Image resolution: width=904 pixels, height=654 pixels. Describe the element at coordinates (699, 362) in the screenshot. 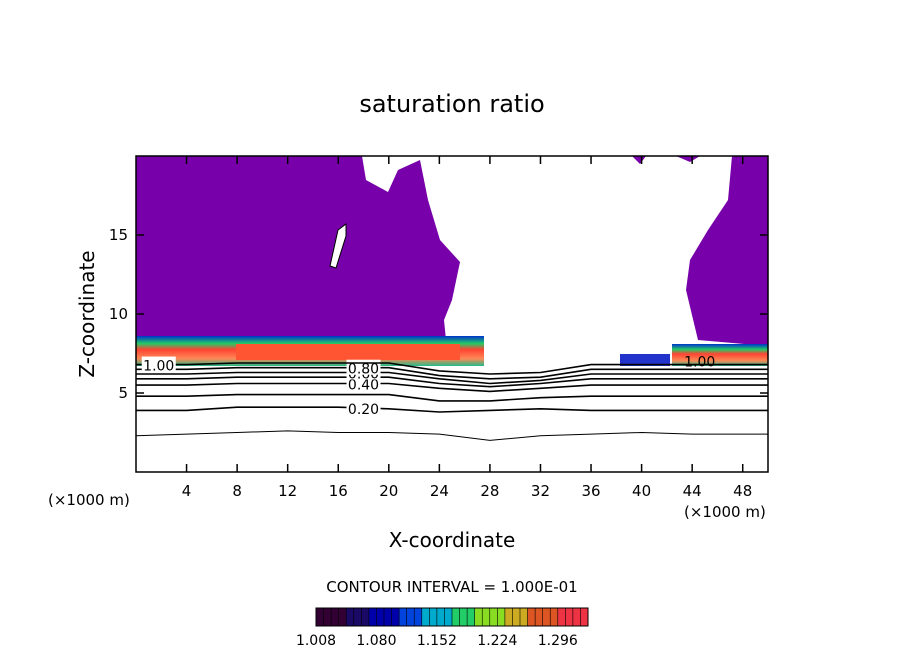

I see `contour-label-right: 1.00` at that location.